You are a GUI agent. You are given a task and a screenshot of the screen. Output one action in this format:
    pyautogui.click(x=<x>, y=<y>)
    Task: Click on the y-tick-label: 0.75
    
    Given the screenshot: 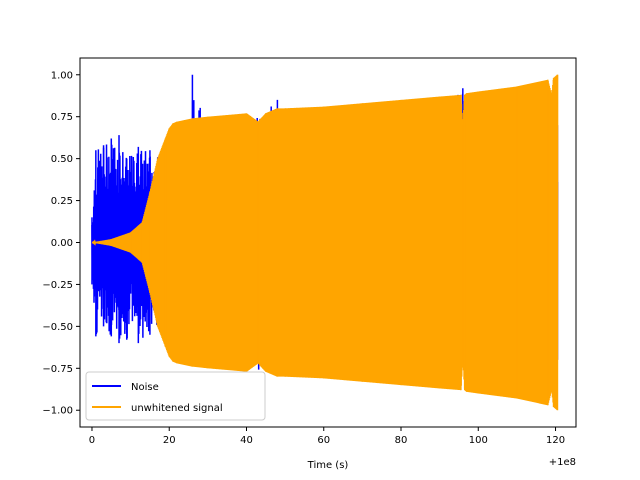 What is the action you would take?
    pyautogui.click(x=62, y=117)
    